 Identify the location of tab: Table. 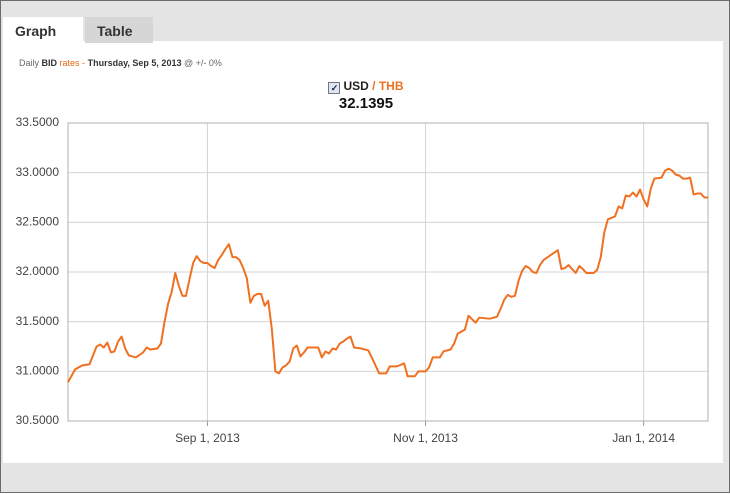
(119, 30).